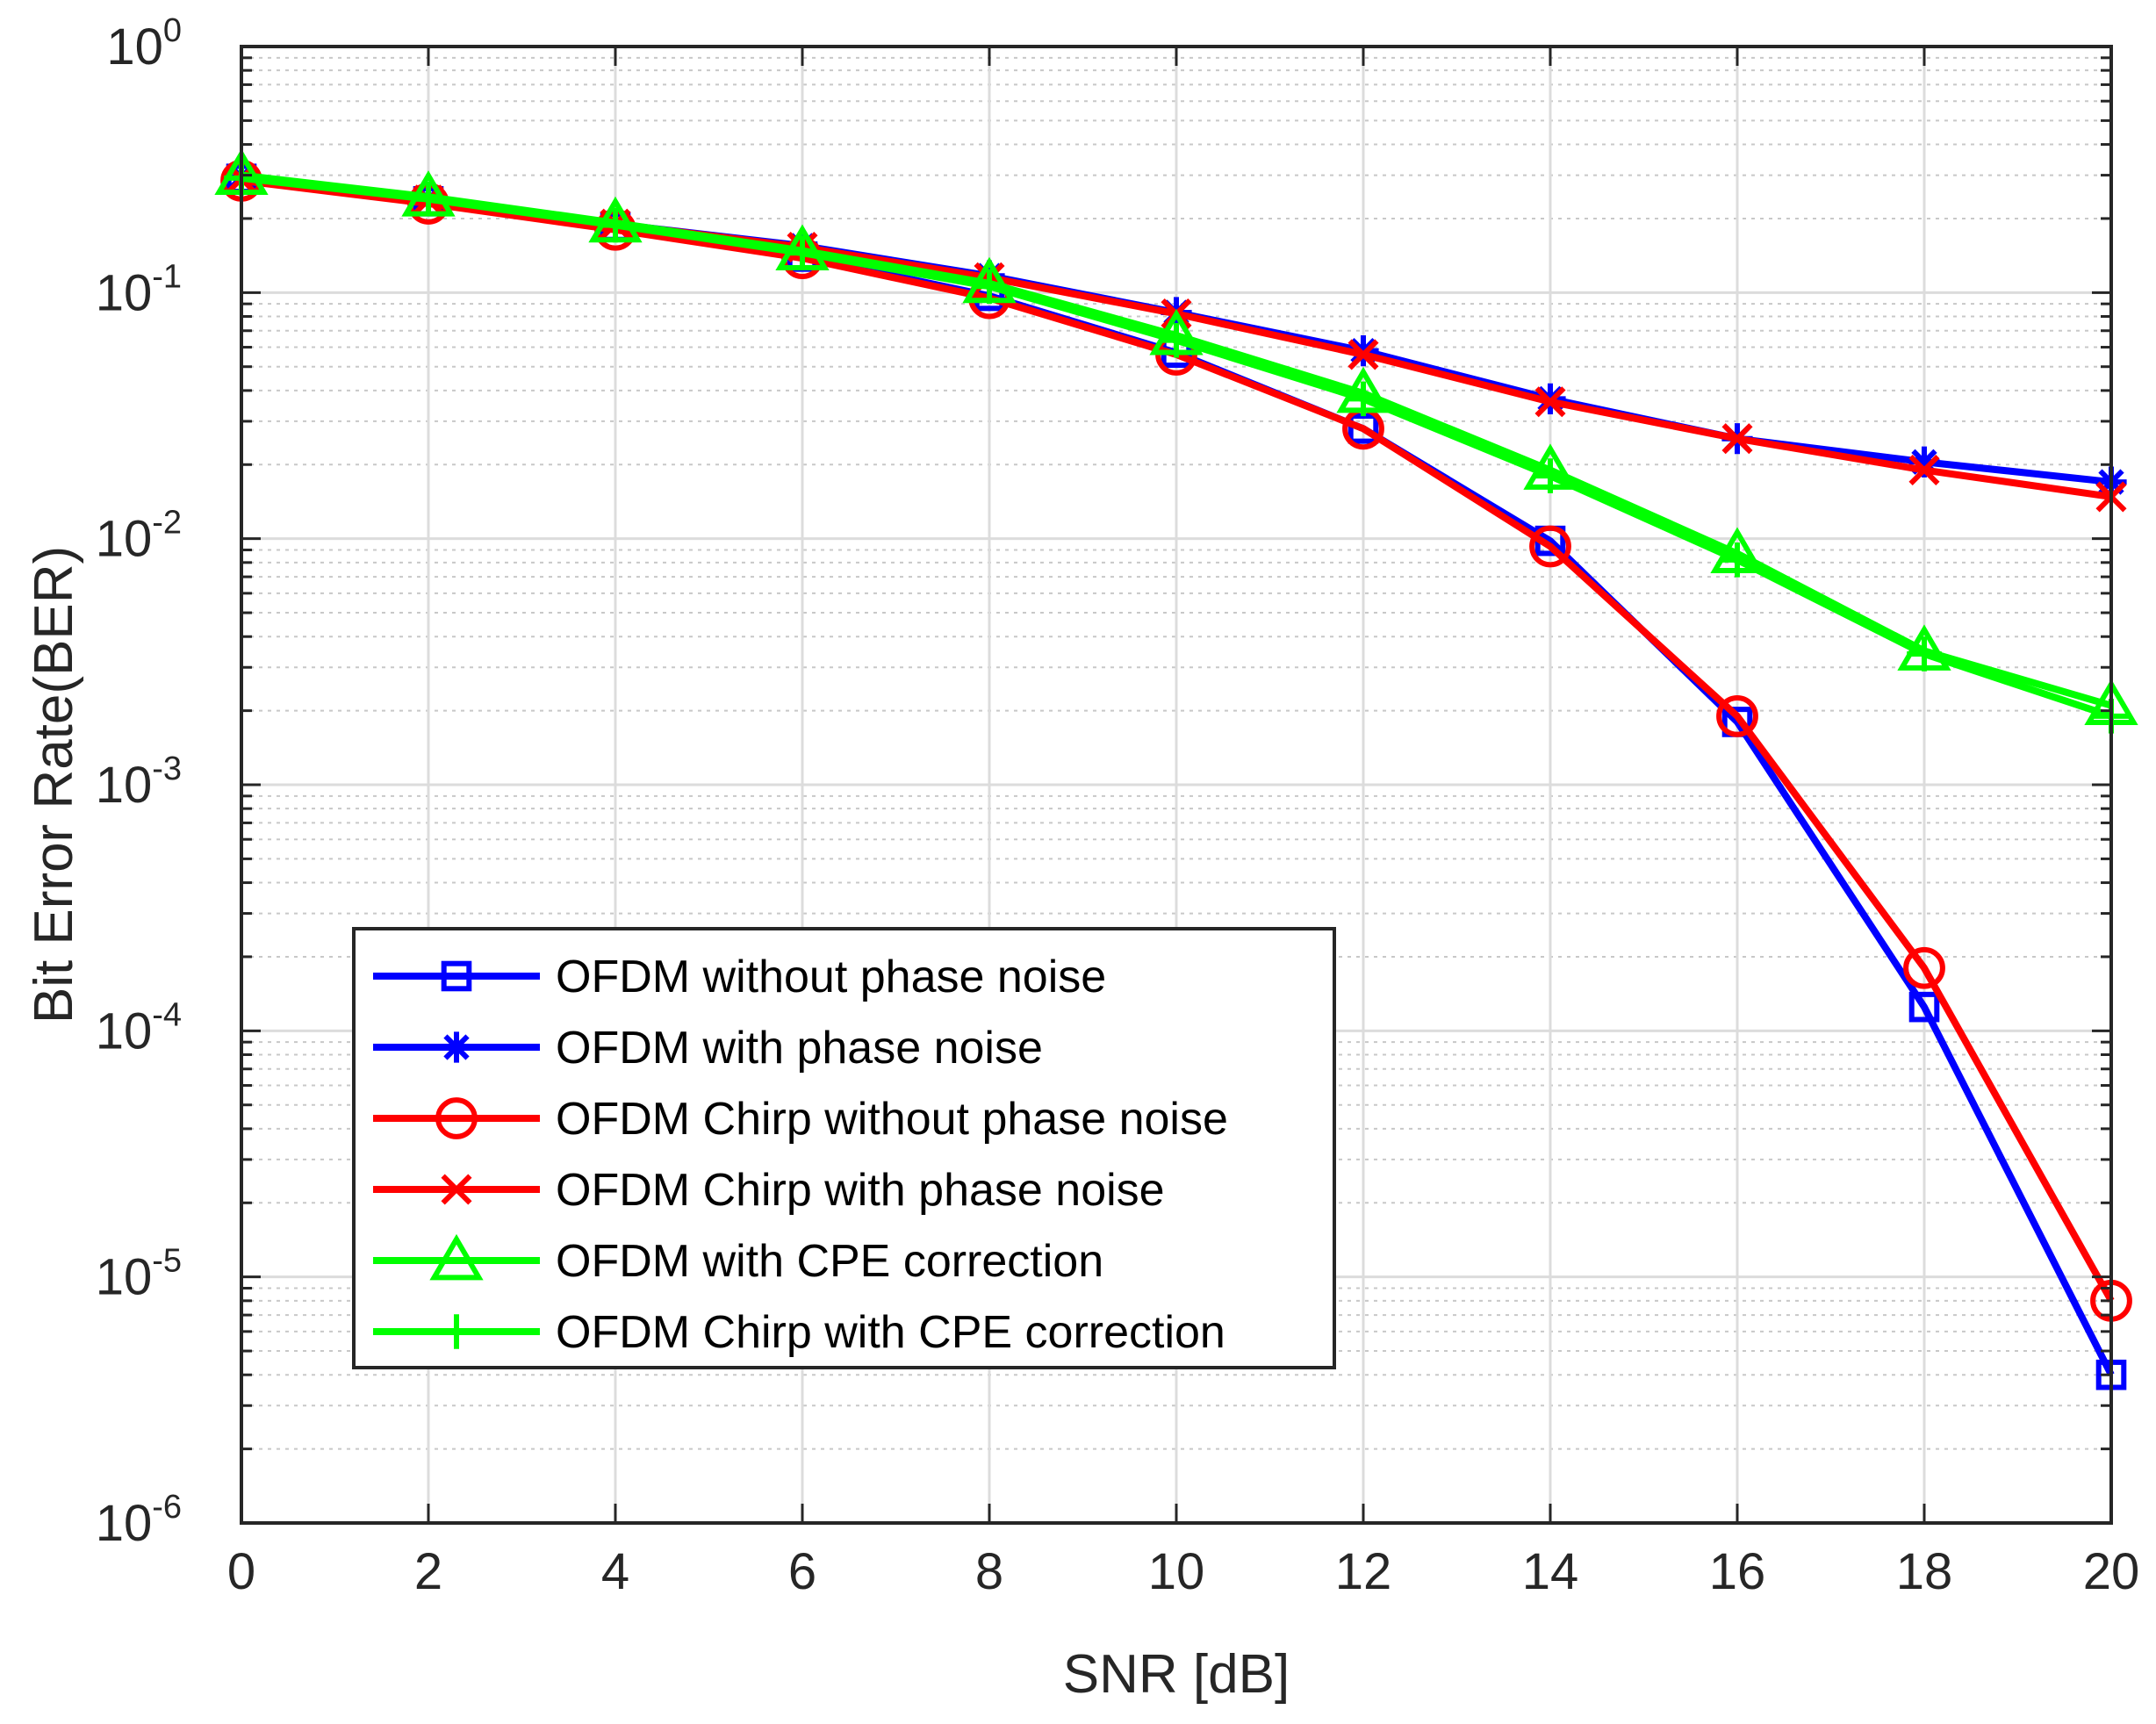  What do you see at coordinates (1363, 1571) in the screenshot?
I see `x-tick-label: 12` at bounding box center [1363, 1571].